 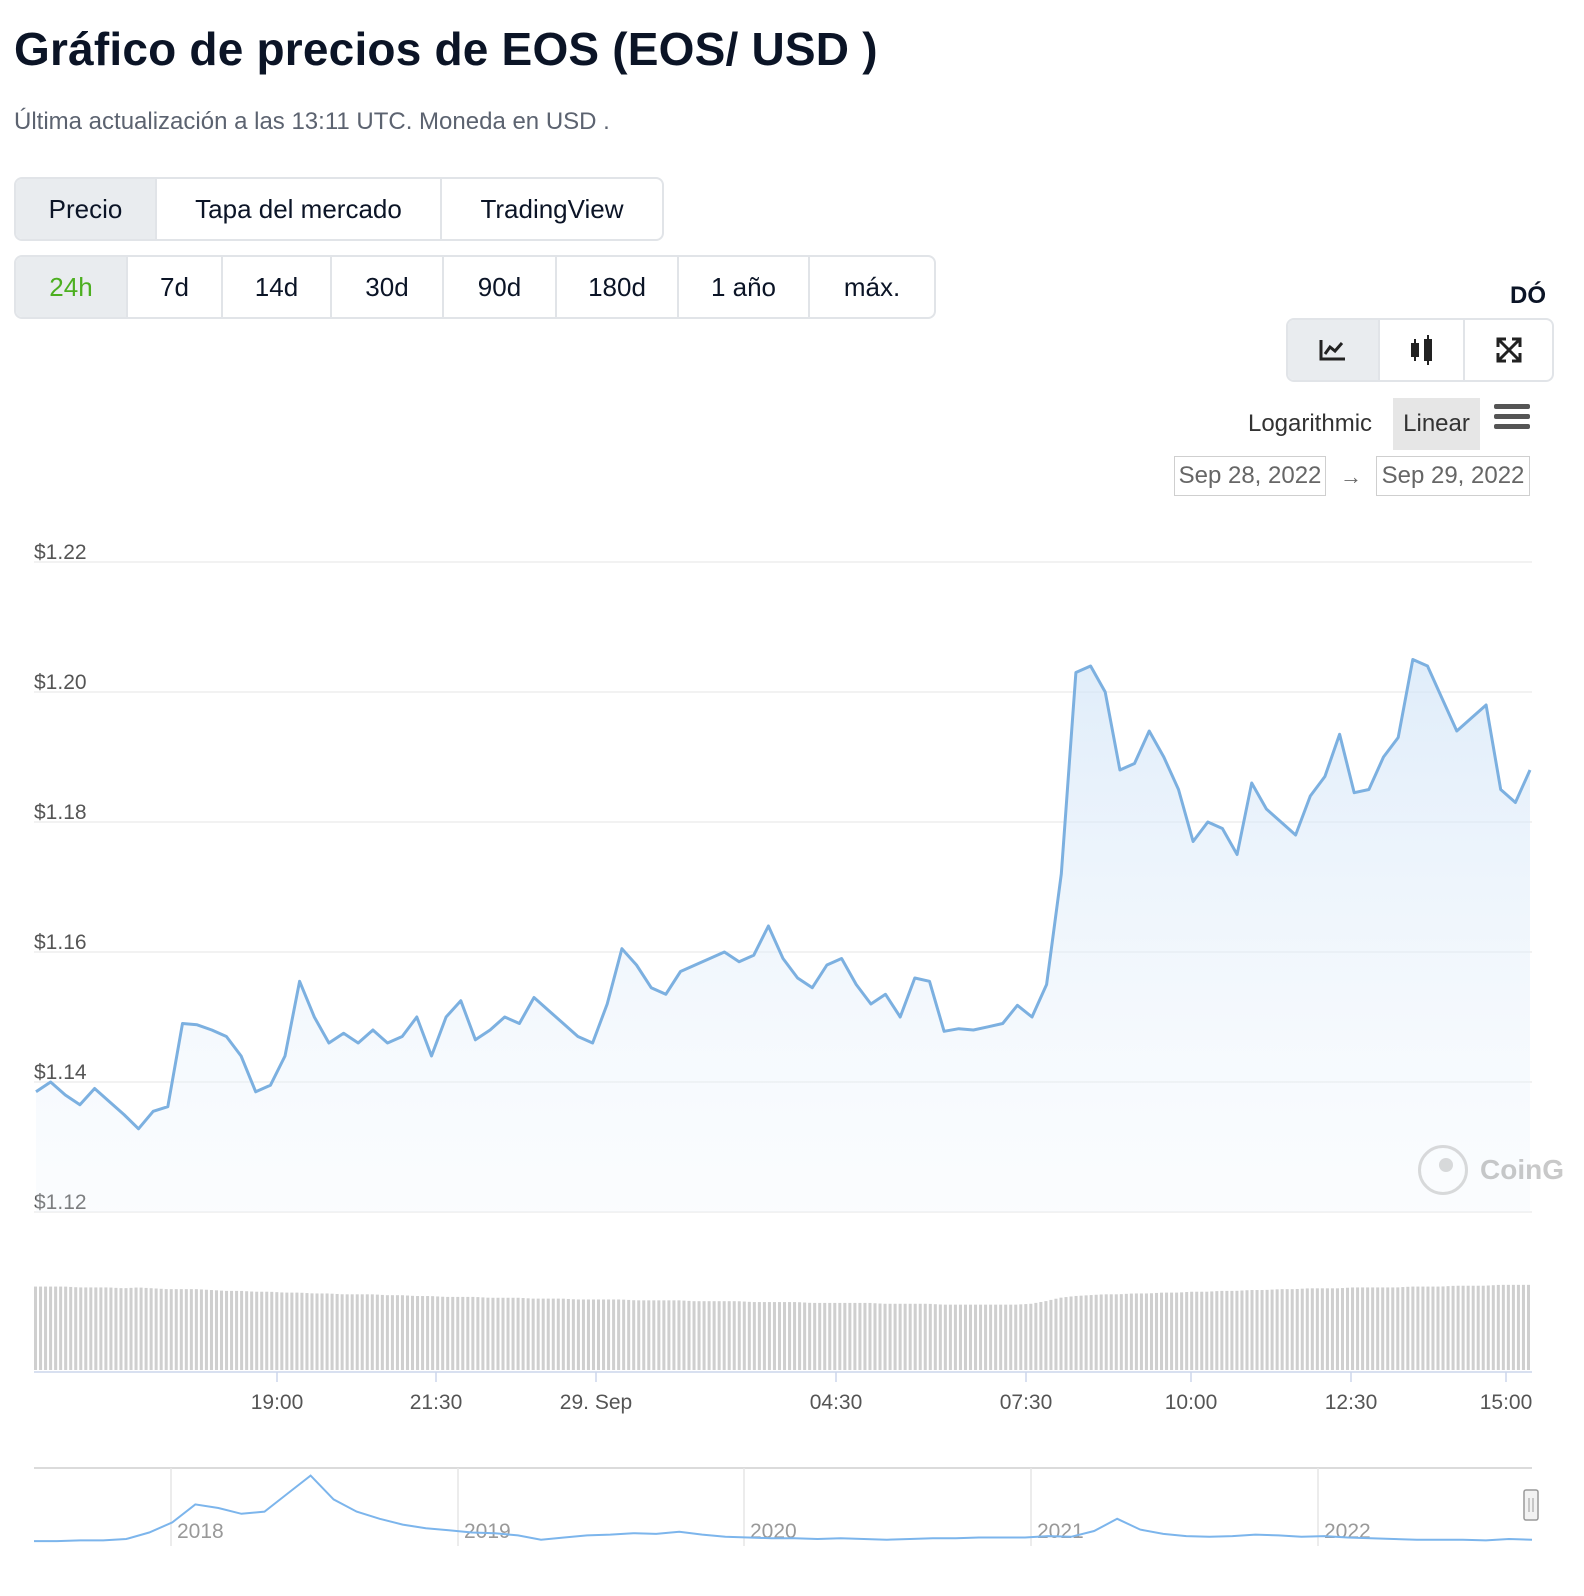 I want to click on navigator: 2018 2019 2020 2021 2022, so click(x=786, y=1506).